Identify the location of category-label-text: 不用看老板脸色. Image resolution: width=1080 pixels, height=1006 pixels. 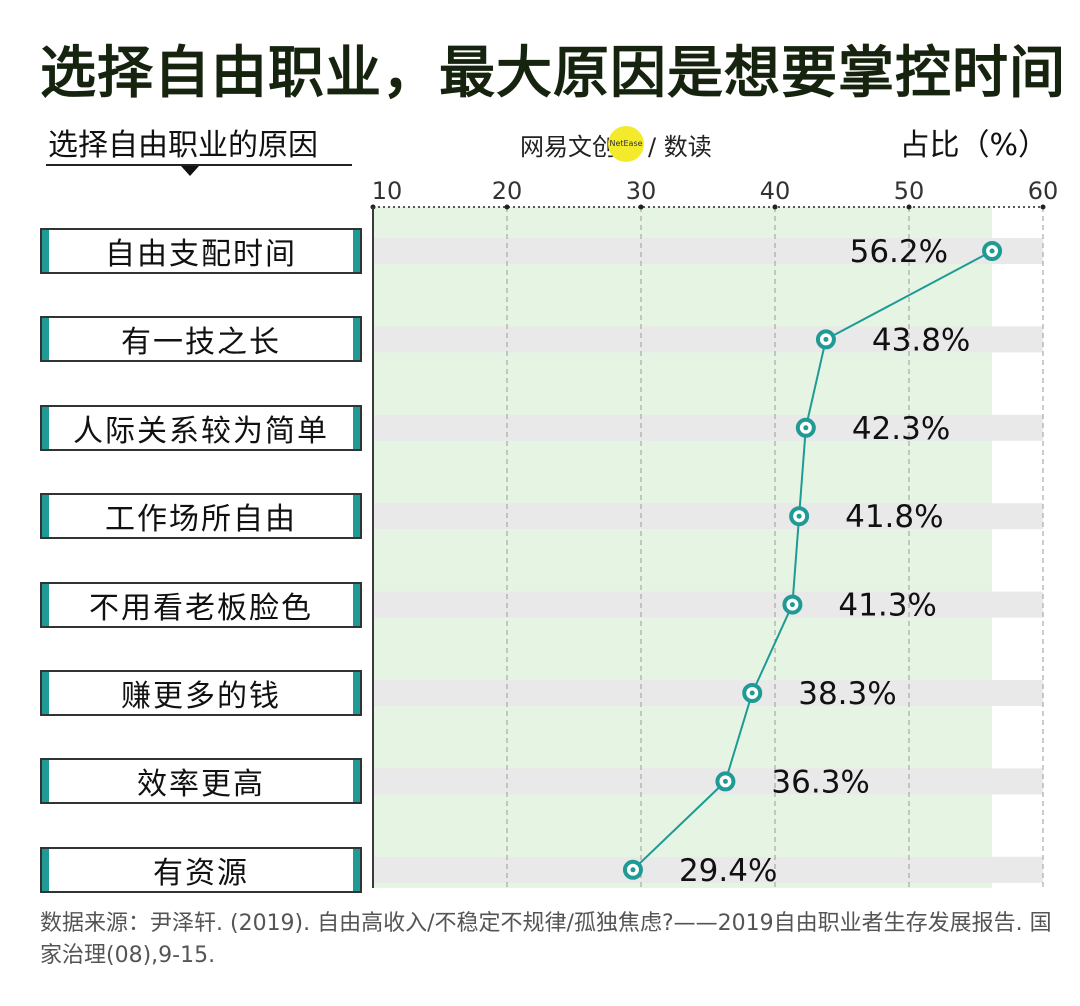
(201, 608).